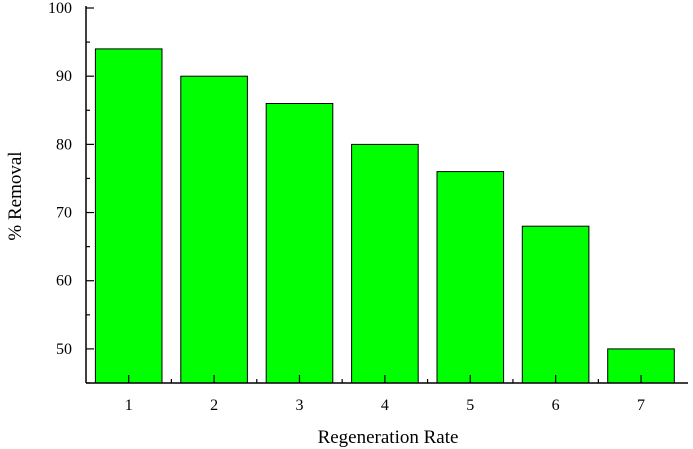 The width and height of the screenshot is (693, 449). I want to click on y-tick-label: 50, so click(64, 349).